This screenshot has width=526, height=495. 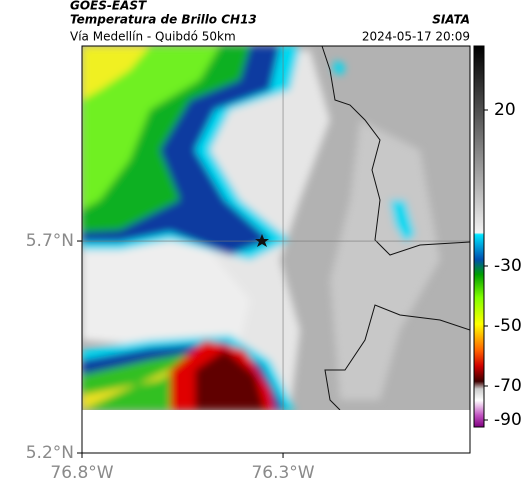 I want to click on product: GOES-EAST, so click(x=108, y=6).